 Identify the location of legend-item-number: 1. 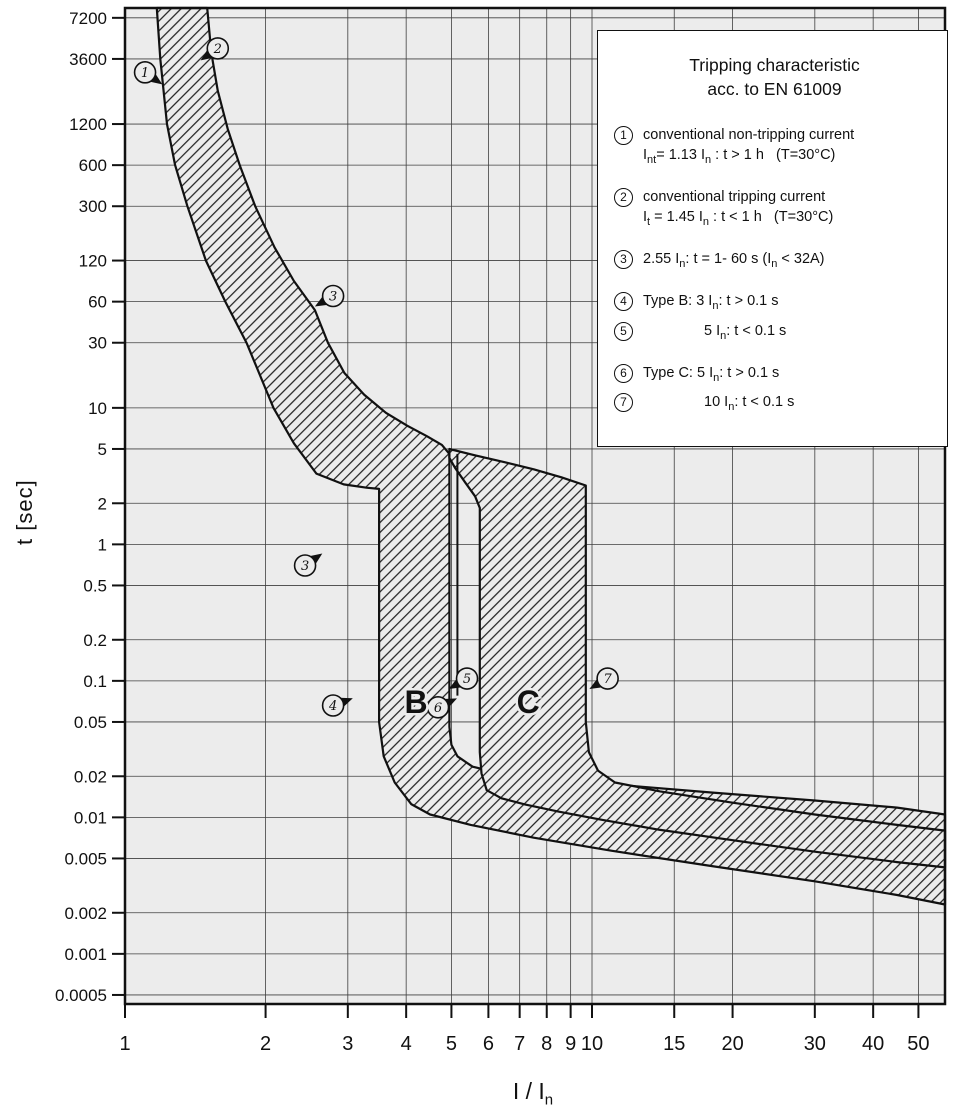
(623, 136).